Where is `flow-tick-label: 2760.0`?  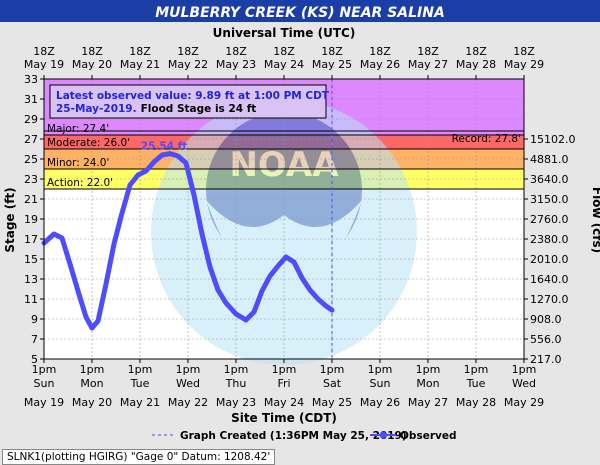
flow-tick-label: 2760.0 is located at coordinates (549, 219).